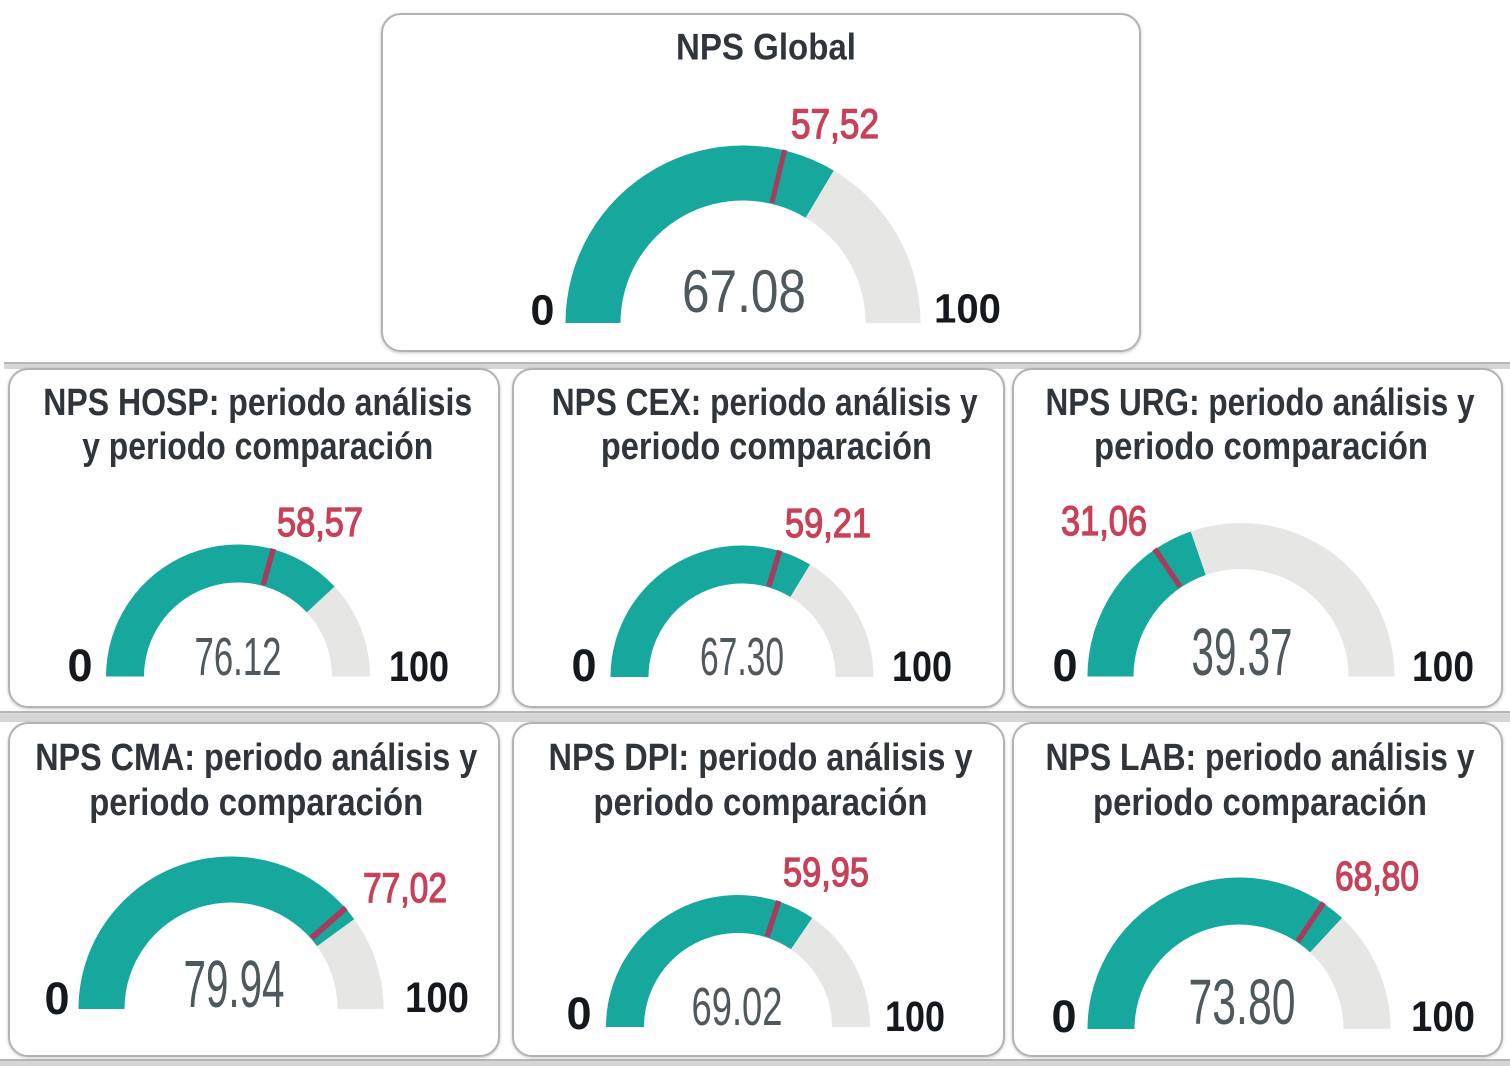  I want to click on svg-text: NPS HOSP: periodo análisis, so click(257, 403).